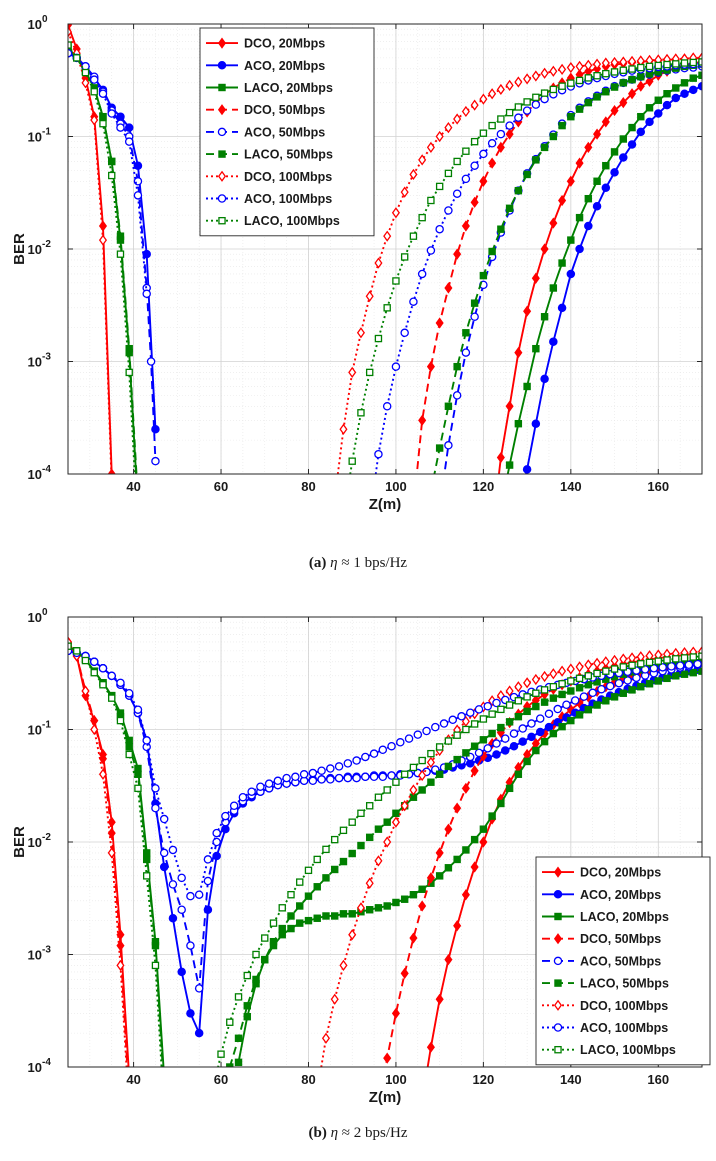 The image size is (716, 1161). Describe the element at coordinates (484, 486) in the screenshot. I see `x-tick-label: 120` at that location.